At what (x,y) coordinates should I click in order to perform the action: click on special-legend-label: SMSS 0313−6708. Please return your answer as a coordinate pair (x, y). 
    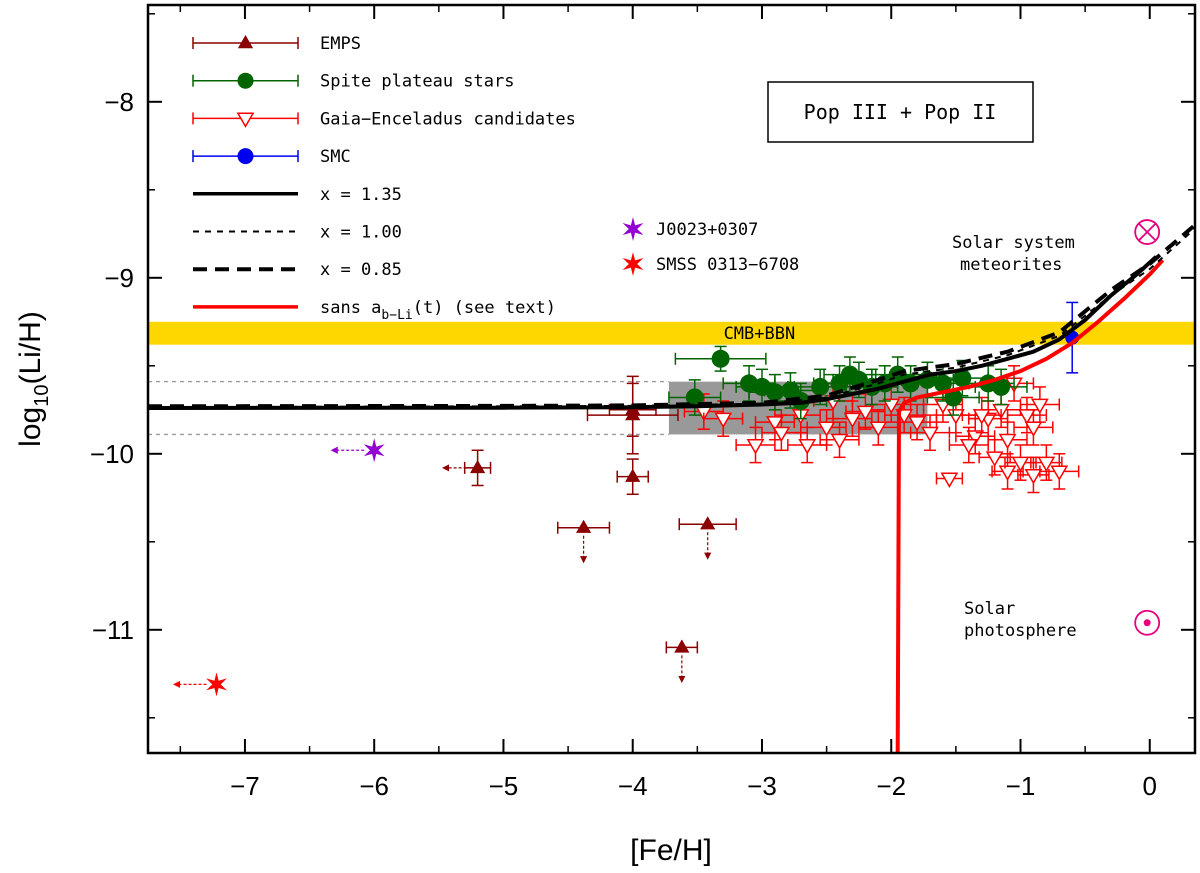
    Looking at the image, I should click on (727, 265).